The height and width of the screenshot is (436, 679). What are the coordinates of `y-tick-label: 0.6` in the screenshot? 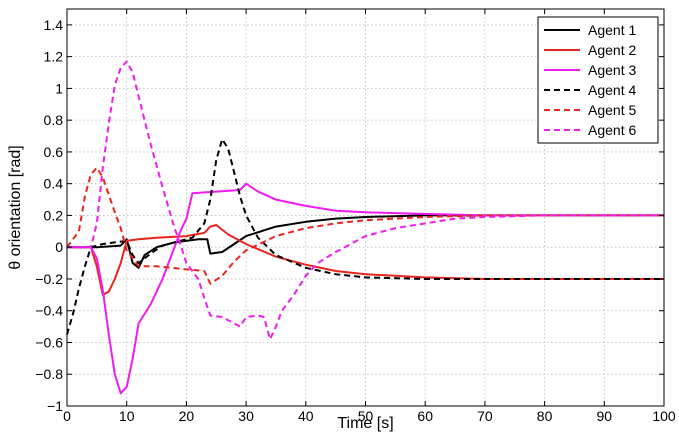 It's located at (54, 152).